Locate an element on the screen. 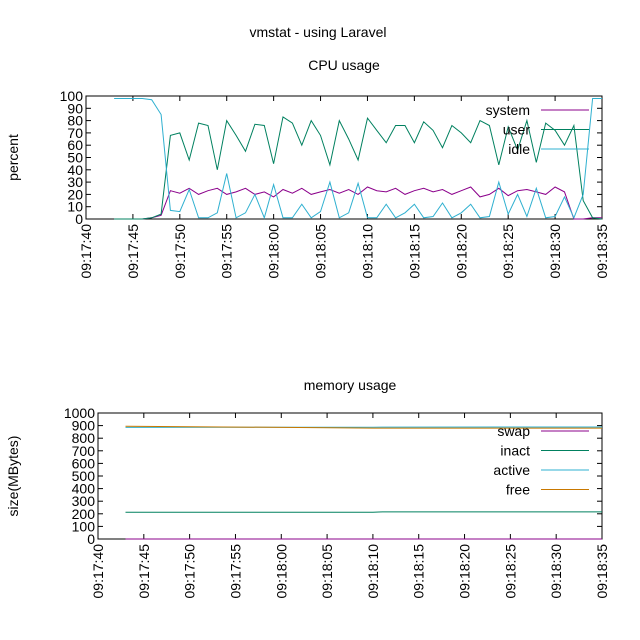 The width and height of the screenshot is (640, 640). cpu-x-tick-label: 09:18:10 is located at coordinates (367, 251).